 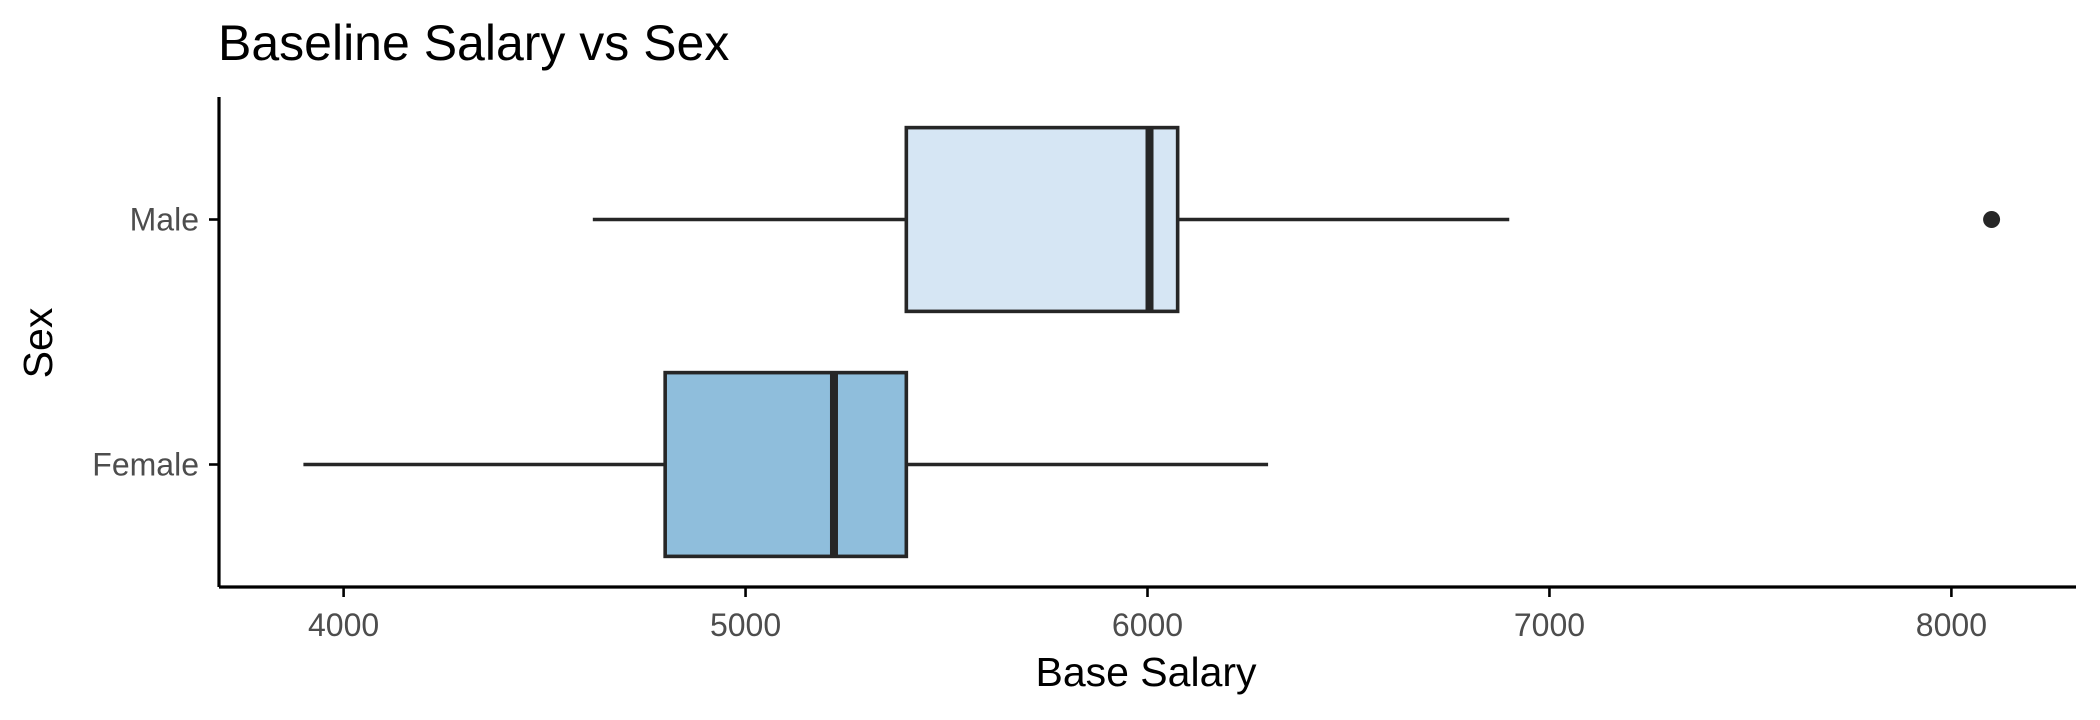 What do you see at coordinates (1951, 625) in the screenshot?
I see `x-tick-label: 8000` at bounding box center [1951, 625].